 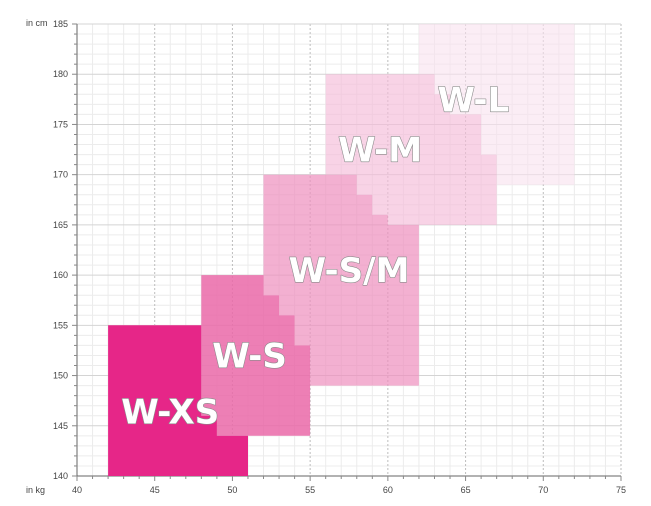 What do you see at coordinates (60, 275) in the screenshot?
I see `y-tick-label: 160` at bounding box center [60, 275].